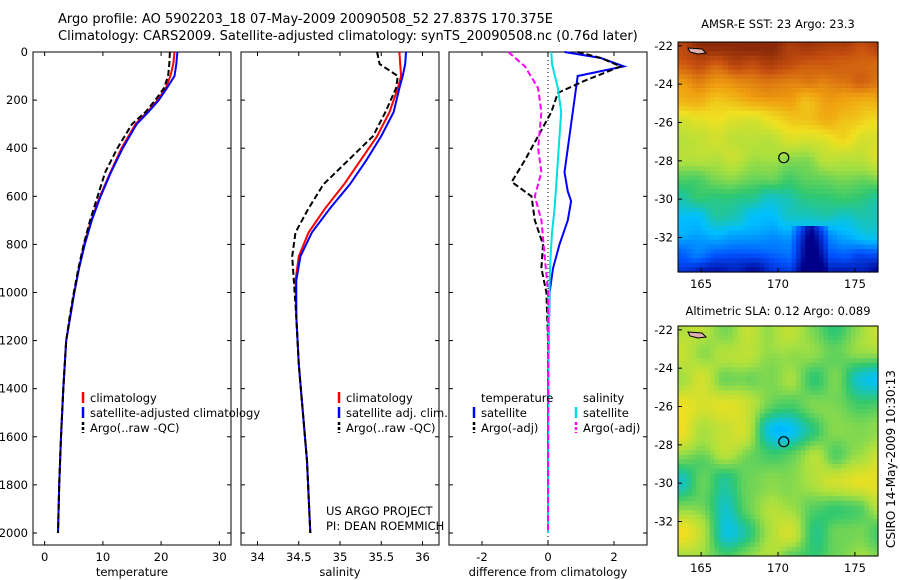  What do you see at coordinates (663, 161) in the screenshot?
I see `sst-map-y-tick-label: -28` at bounding box center [663, 161].